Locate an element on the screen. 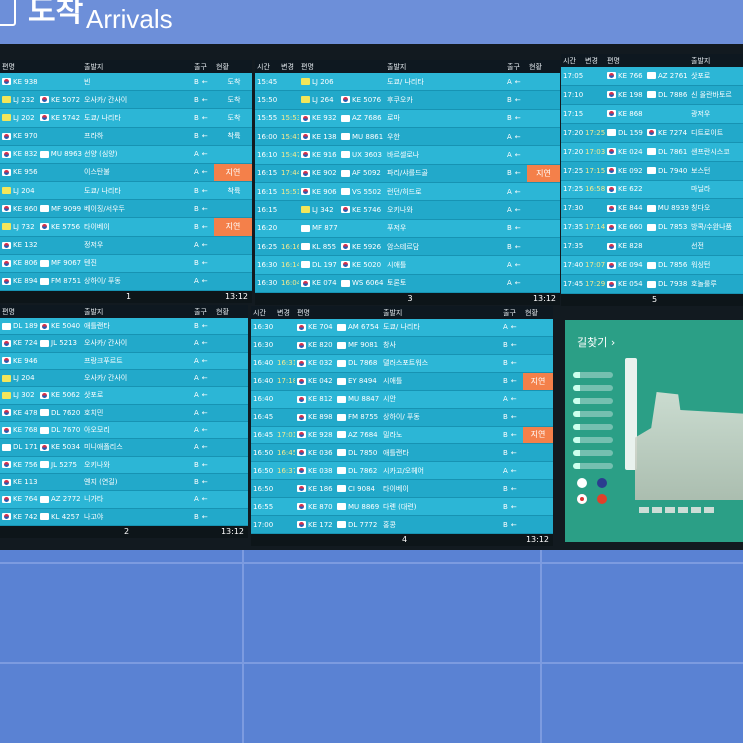 The height and width of the screenshot is (743, 743). sign-korean: 도착 is located at coordinates (56, 14).